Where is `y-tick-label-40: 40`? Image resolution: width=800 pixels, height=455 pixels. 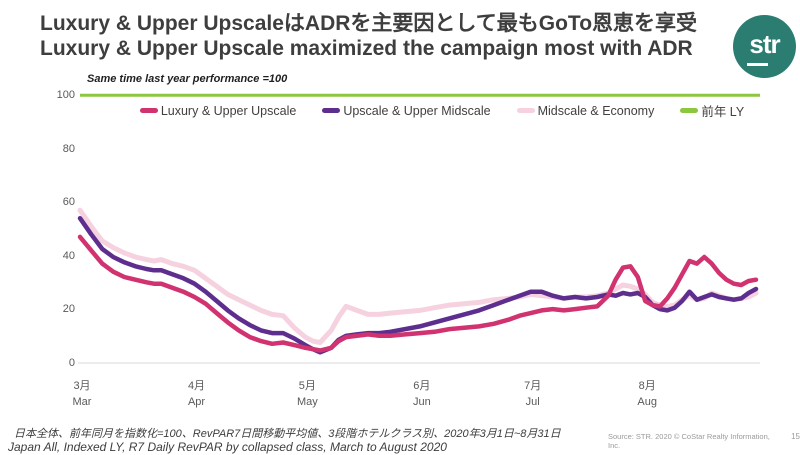
y-tick-label-40: 40 is located at coordinates (68, 255).